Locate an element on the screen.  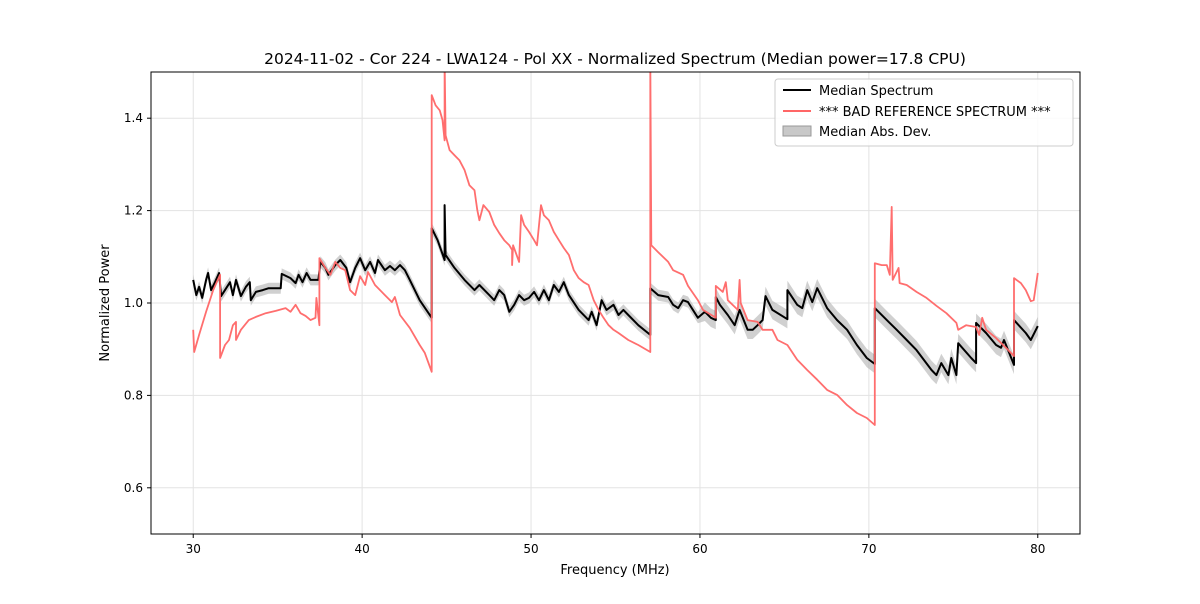
y-axis: 0.6 0.8 1.0 1.2 1.4 is located at coordinates (137, 303).